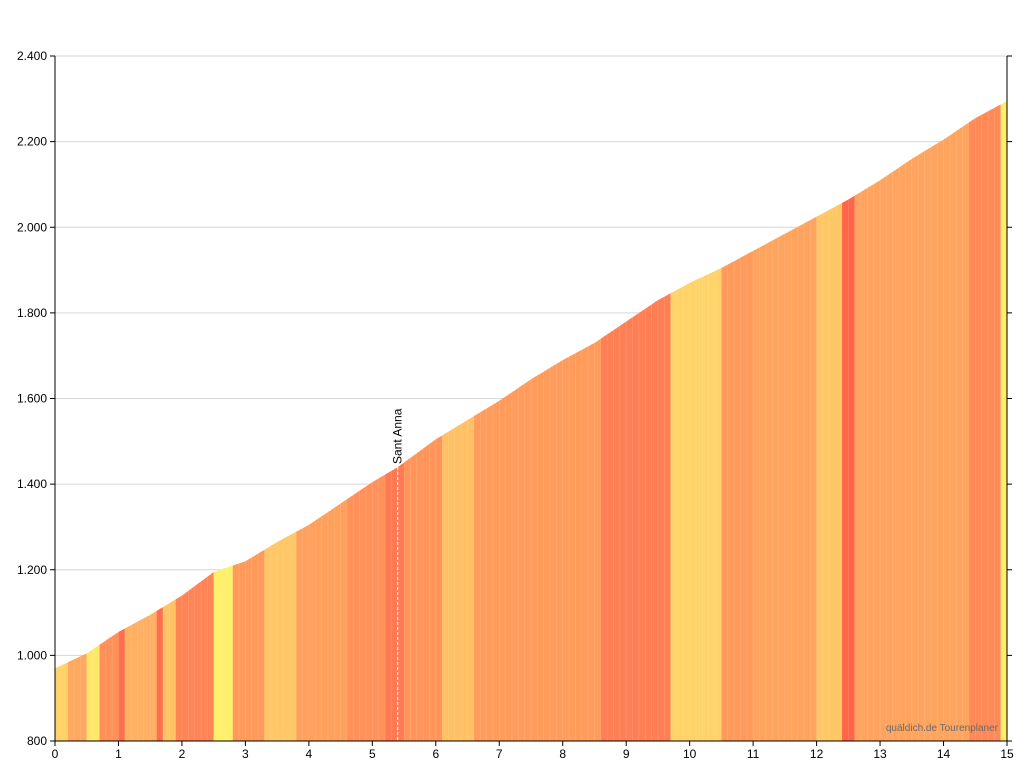 The image size is (1024, 768). What do you see at coordinates (309, 754) in the screenshot?
I see `x-tick-label: 4` at bounding box center [309, 754].